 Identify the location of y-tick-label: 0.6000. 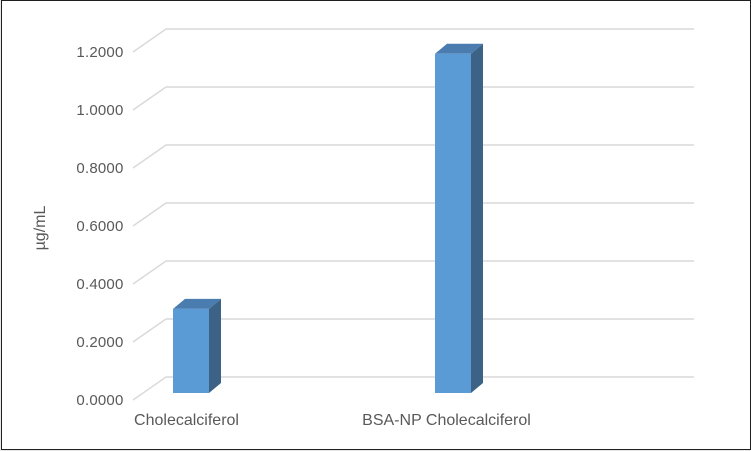
(100, 226).